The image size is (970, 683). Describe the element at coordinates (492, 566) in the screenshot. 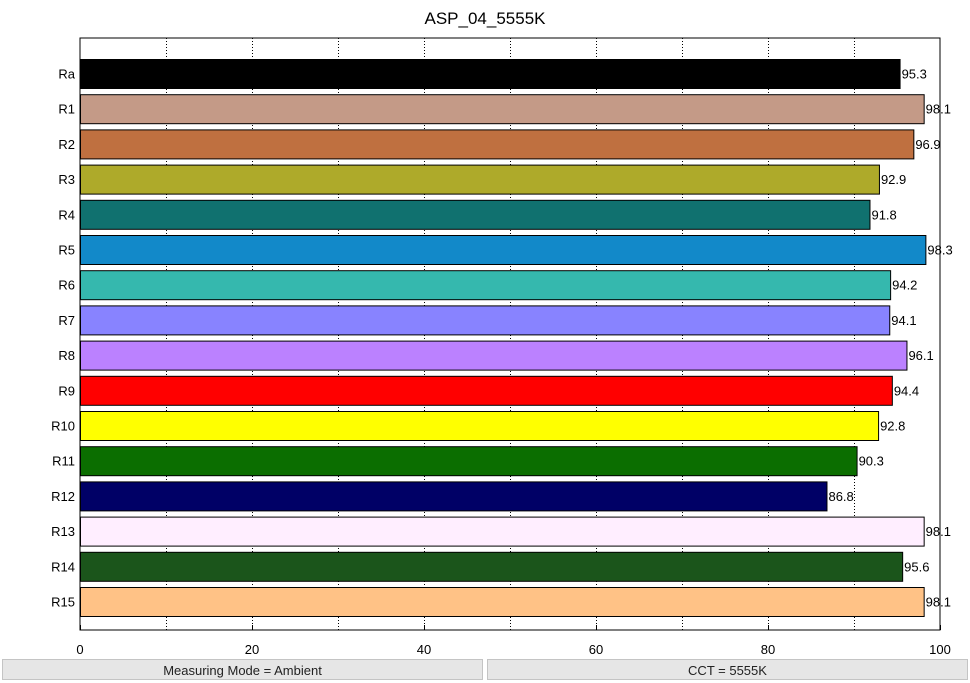

I see `bar-r14` at that location.